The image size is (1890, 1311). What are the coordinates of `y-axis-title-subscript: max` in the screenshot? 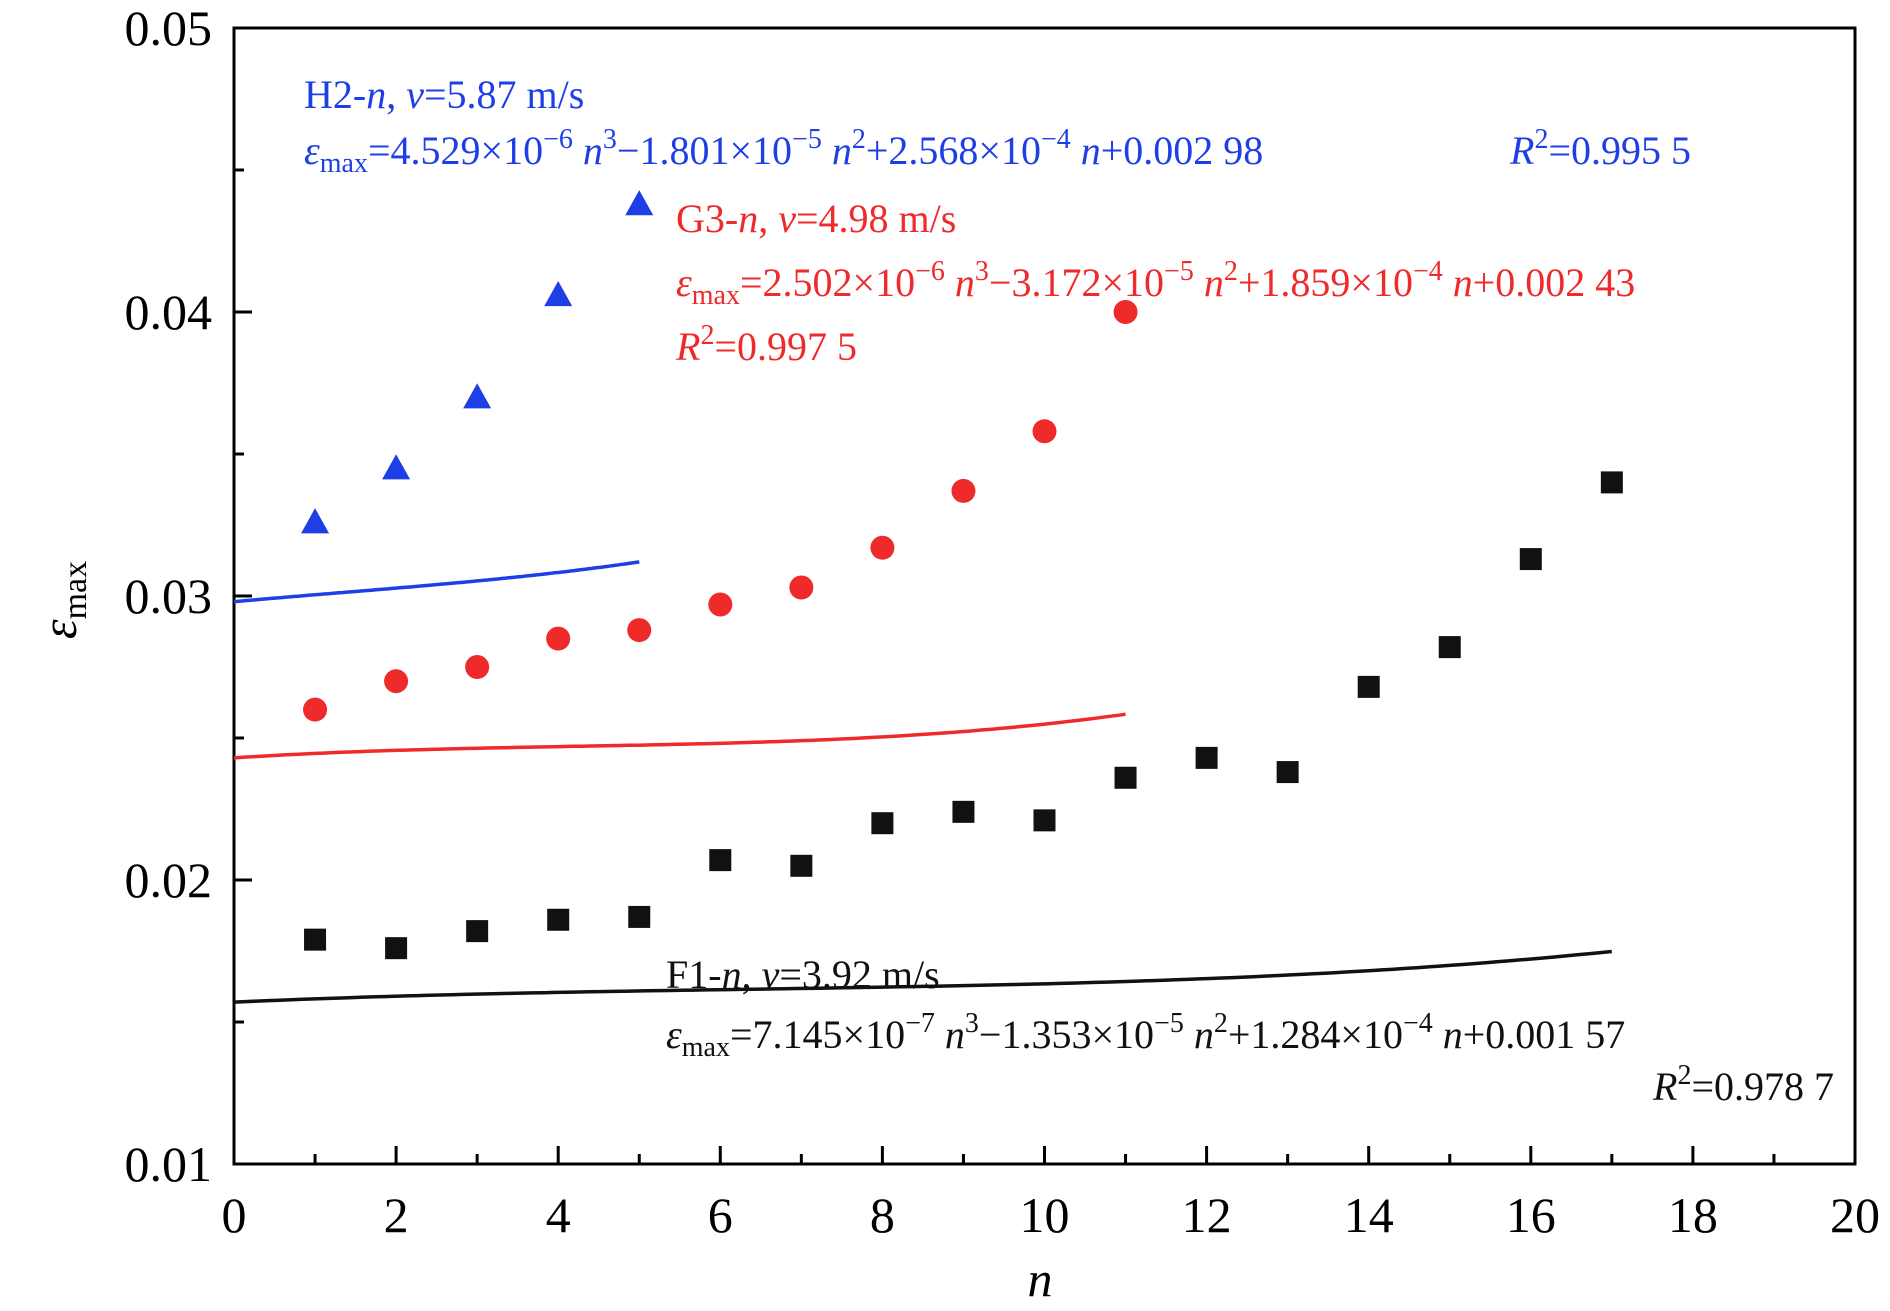 It's located at (75, 590).